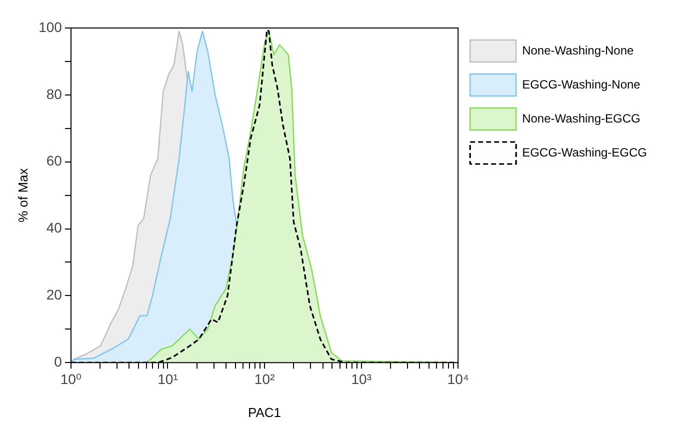 This screenshot has width=673, height=437. I want to click on x-axis-title: PAC1, so click(265, 412).